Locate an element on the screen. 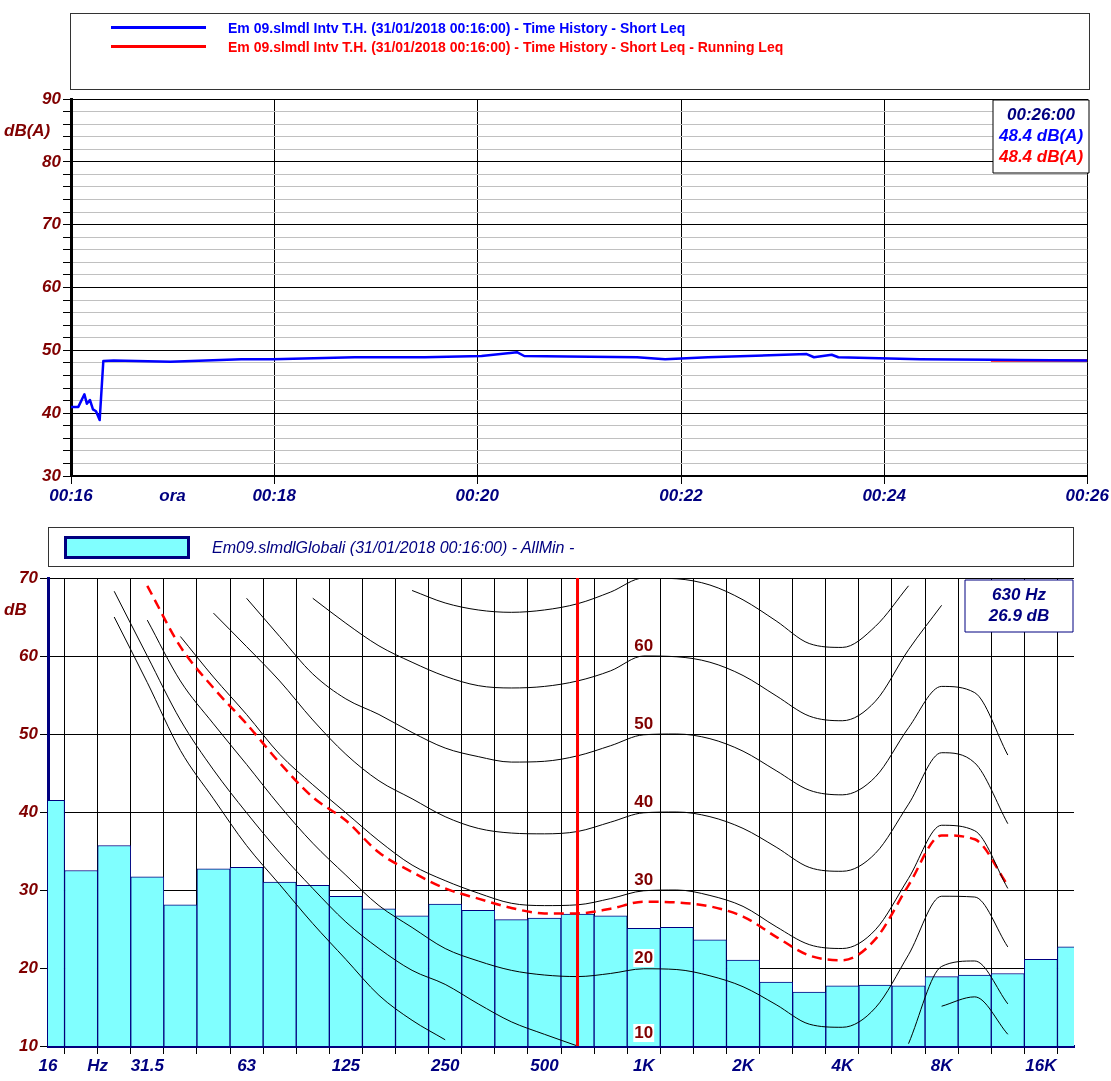  y-axis-title: dB is located at coordinates (15, 609).